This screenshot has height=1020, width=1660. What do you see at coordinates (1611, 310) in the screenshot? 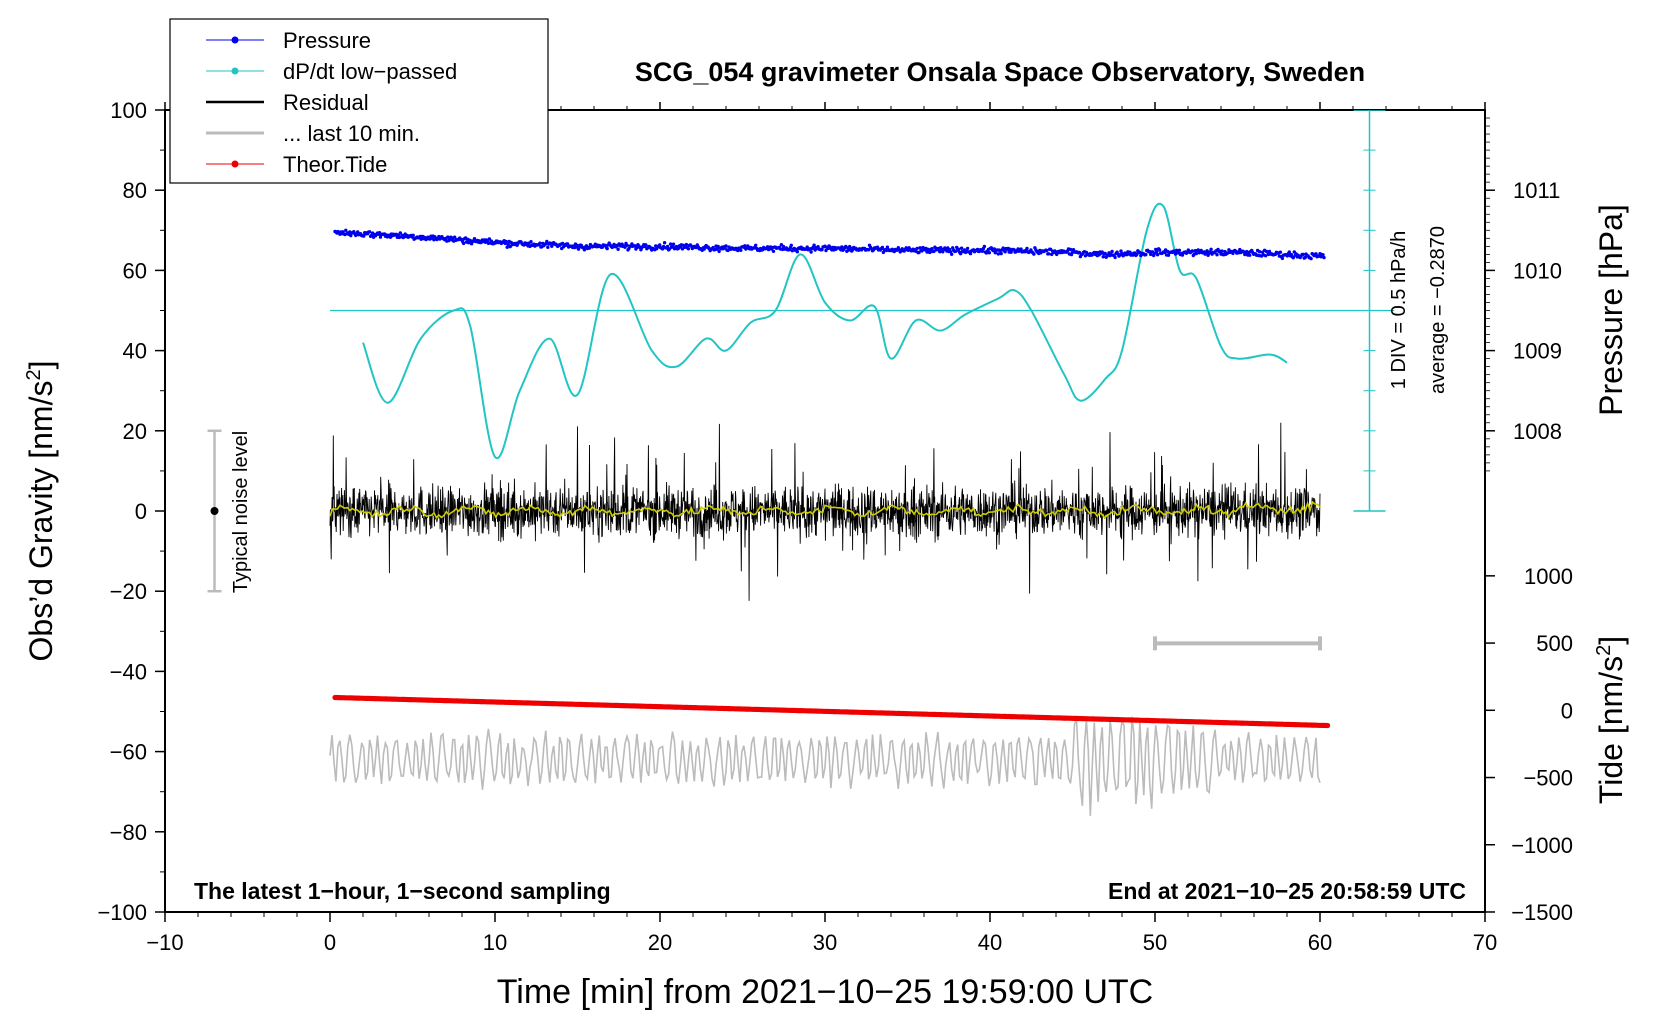
I see `pressure-axis-label: Pressure [hPa]` at bounding box center [1611, 310].